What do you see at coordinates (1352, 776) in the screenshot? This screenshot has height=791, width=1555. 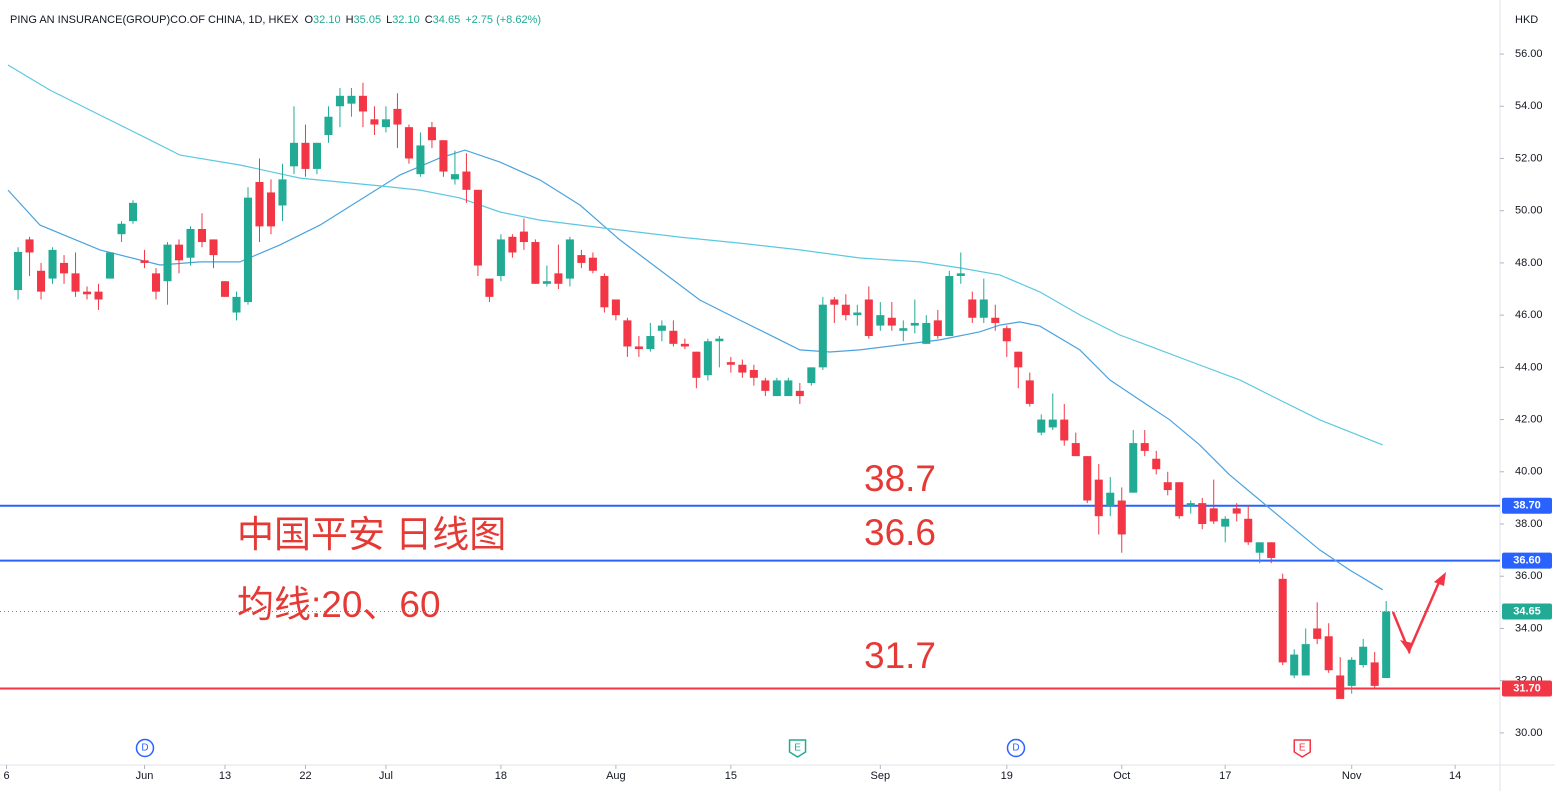 I see `x-tick-label: Nov` at bounding box center [1352, 776].